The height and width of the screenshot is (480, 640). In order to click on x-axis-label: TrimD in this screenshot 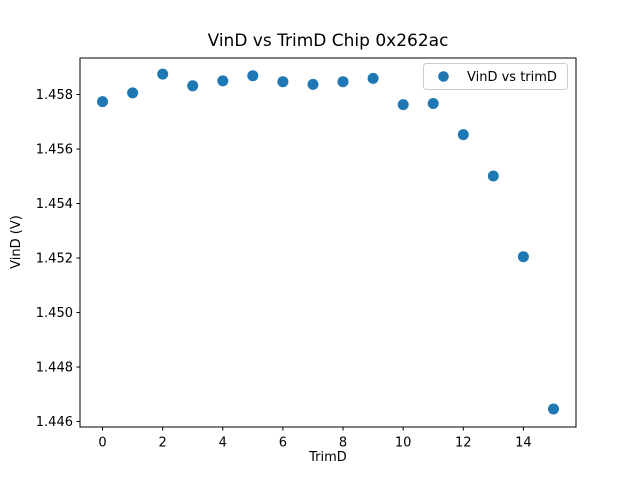, I will do `click(327, 457)`.